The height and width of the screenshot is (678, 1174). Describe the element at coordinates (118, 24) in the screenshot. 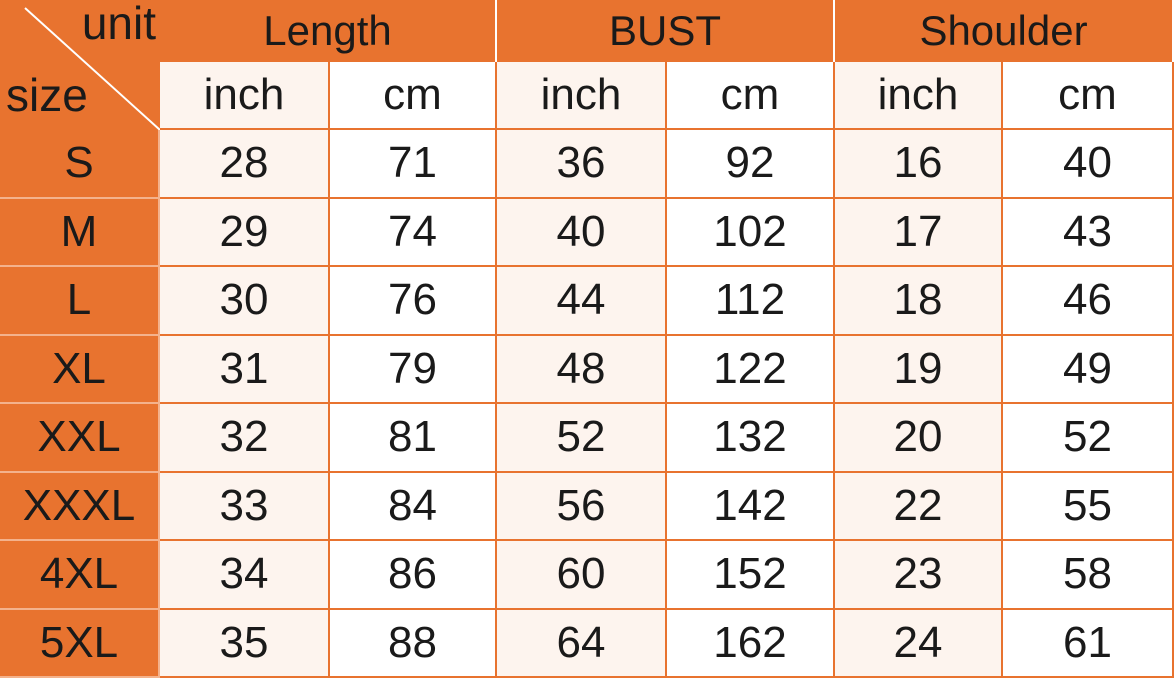

I see `unit-label: unit` at that location.